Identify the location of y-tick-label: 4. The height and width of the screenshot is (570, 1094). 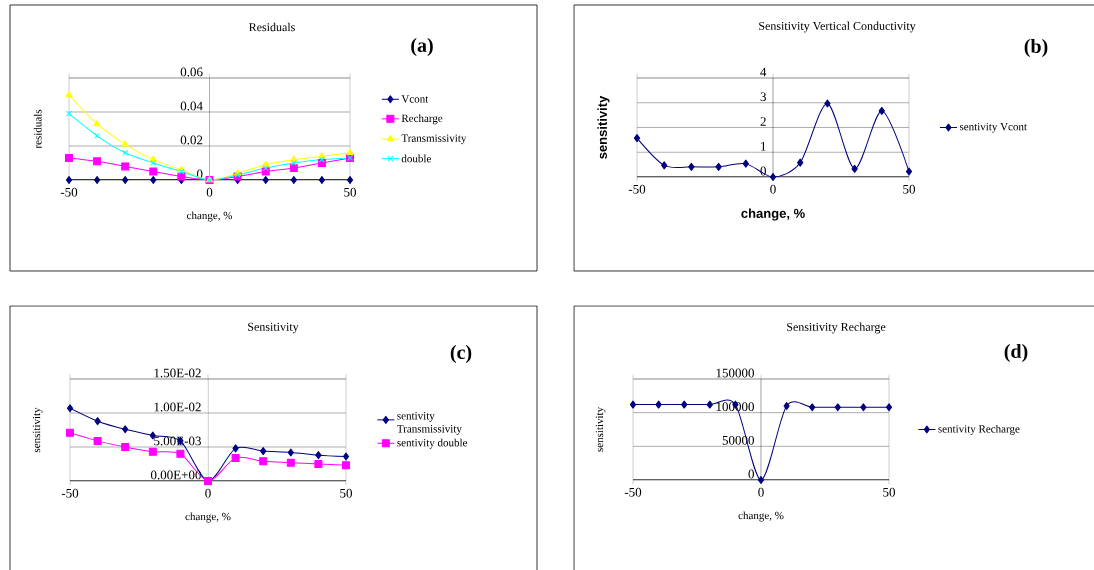
(763, 72).